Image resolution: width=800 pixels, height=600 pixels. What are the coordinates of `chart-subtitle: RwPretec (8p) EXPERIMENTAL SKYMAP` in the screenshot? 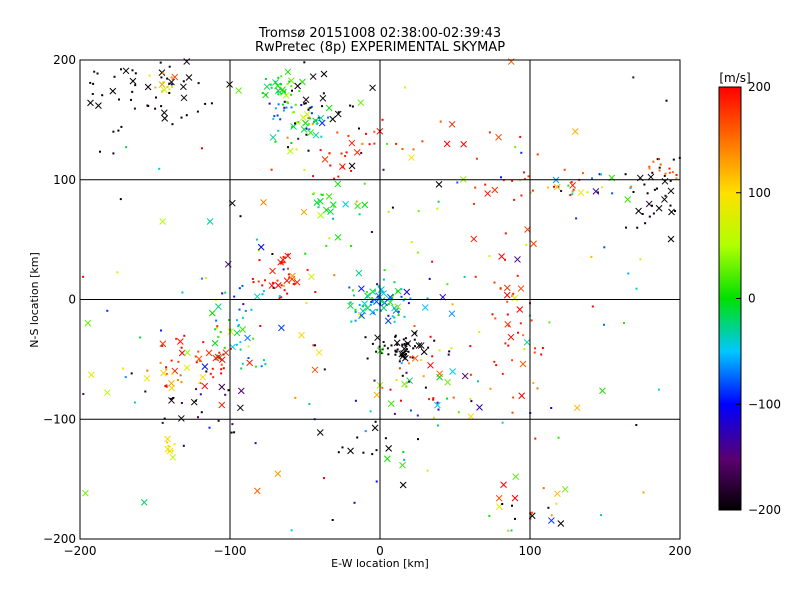 It's located at (380, 47).